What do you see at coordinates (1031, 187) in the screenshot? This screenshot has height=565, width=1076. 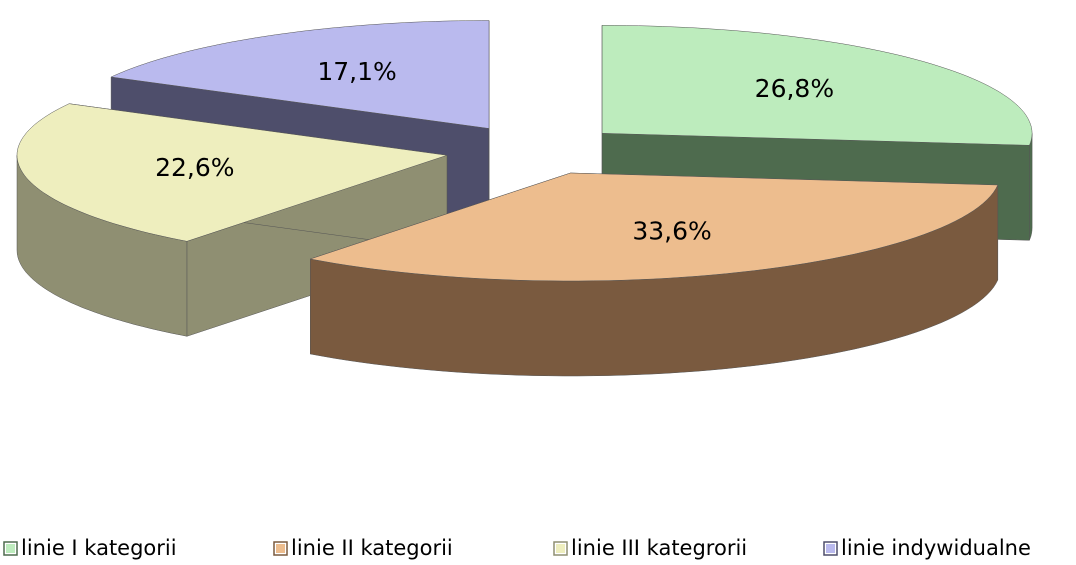 I see `slice-outer-wall` at bounding box center [1031, 187].